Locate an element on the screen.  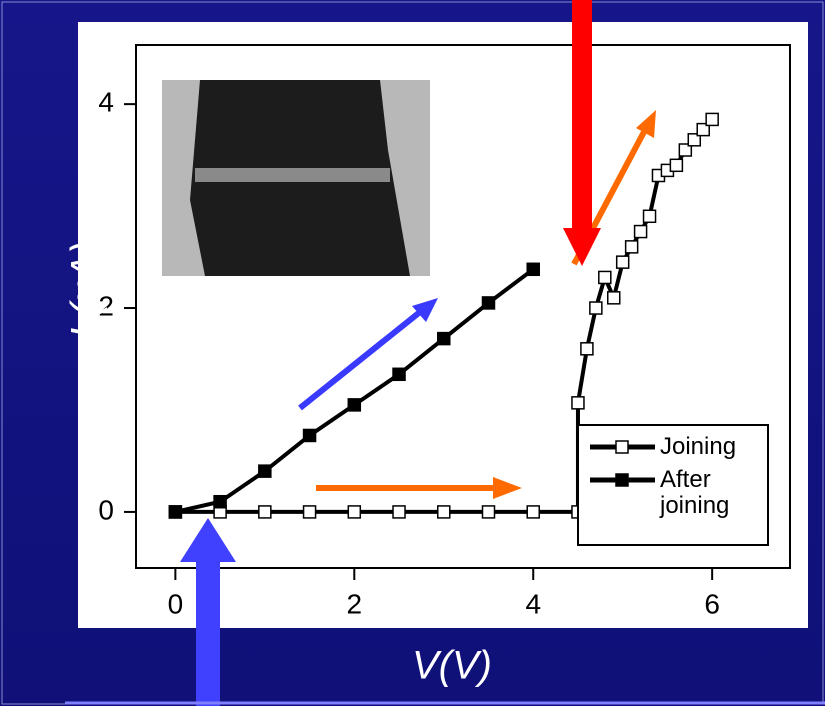
y-tick-label: 0 is located at coordinates (106, 509).